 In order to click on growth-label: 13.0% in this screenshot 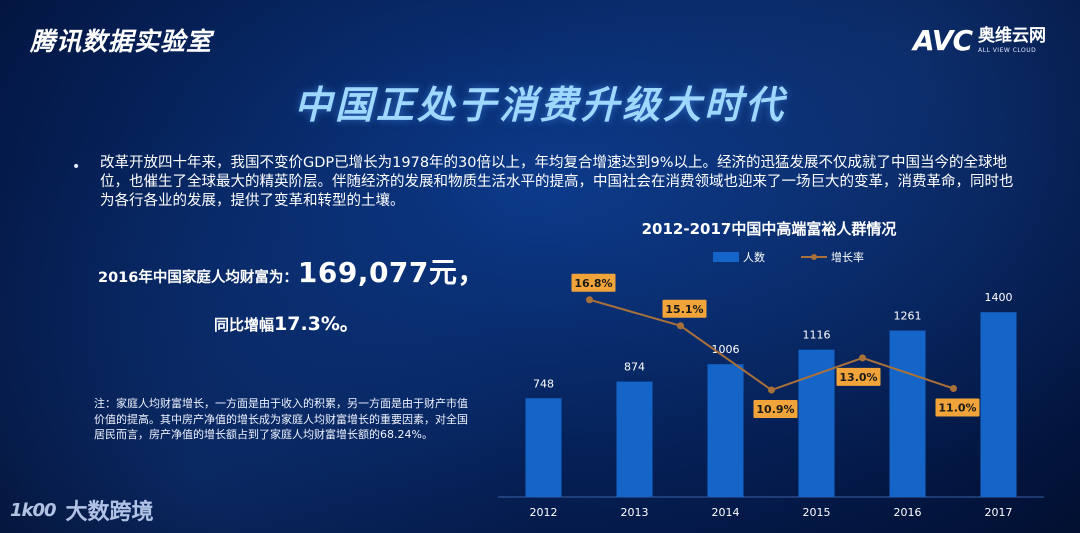, I will do `click(858, 377)`.